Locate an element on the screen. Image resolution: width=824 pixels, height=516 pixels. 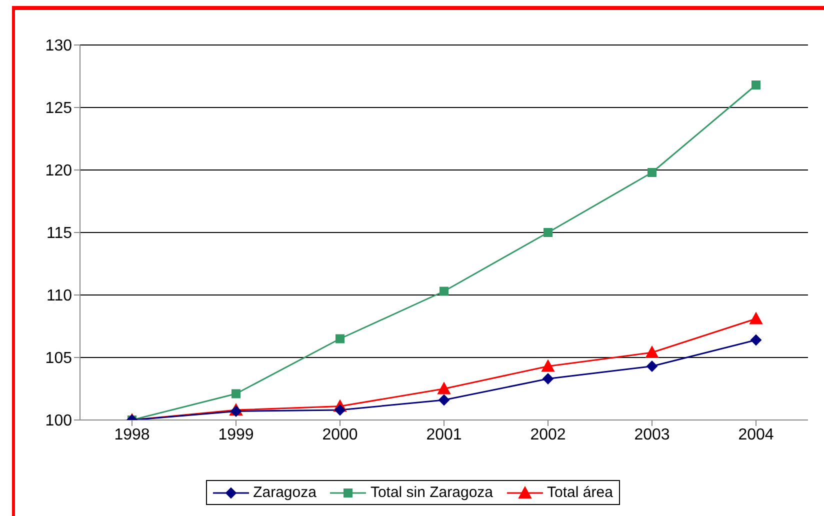
y-tick-label: 100 is located at coordinates (58, 421).